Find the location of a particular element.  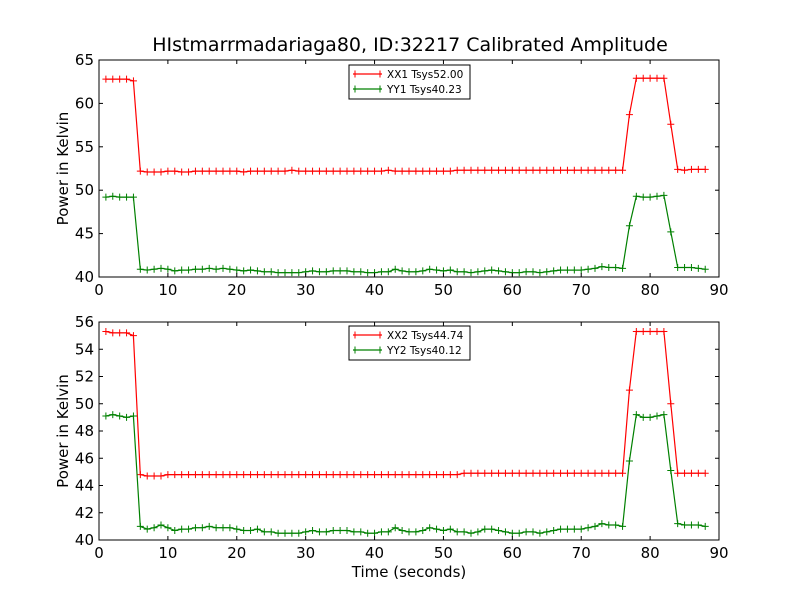

y-tick-label: 40 is located at coordinates (84, 540).